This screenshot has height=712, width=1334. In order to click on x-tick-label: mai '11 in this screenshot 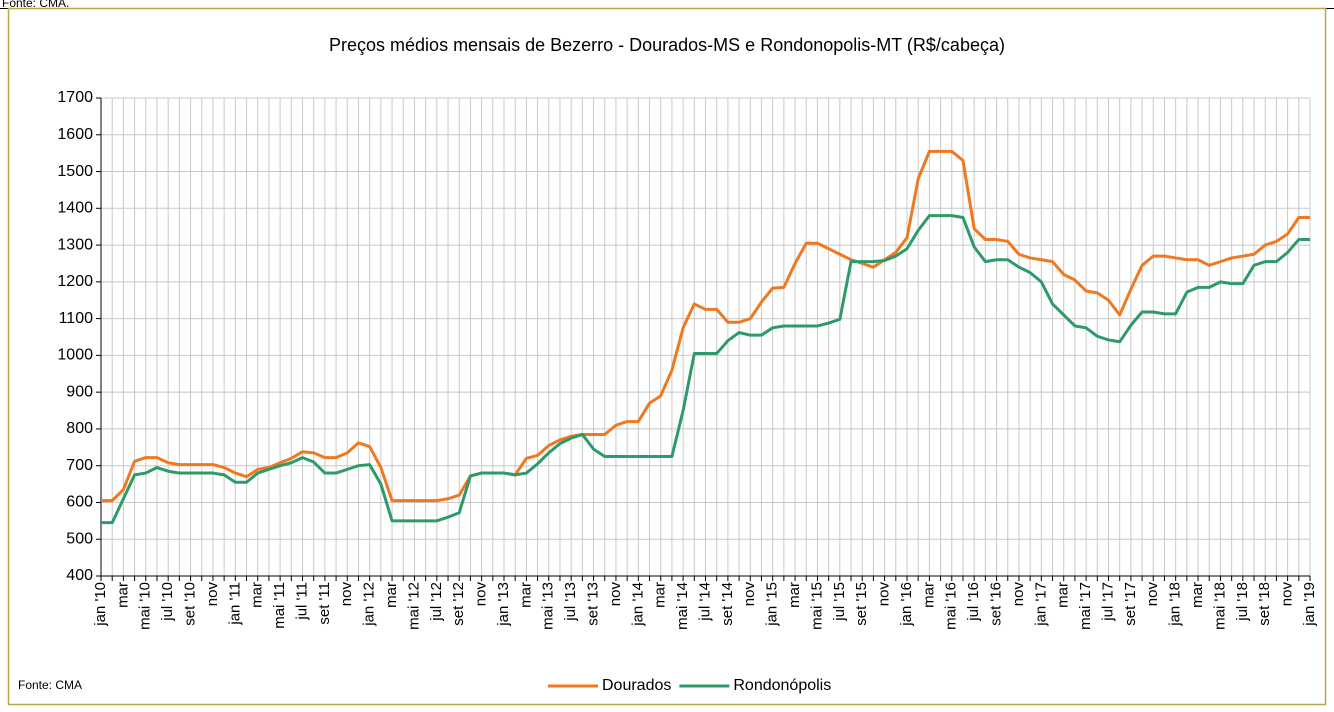, I will do `click(279, 605)`.